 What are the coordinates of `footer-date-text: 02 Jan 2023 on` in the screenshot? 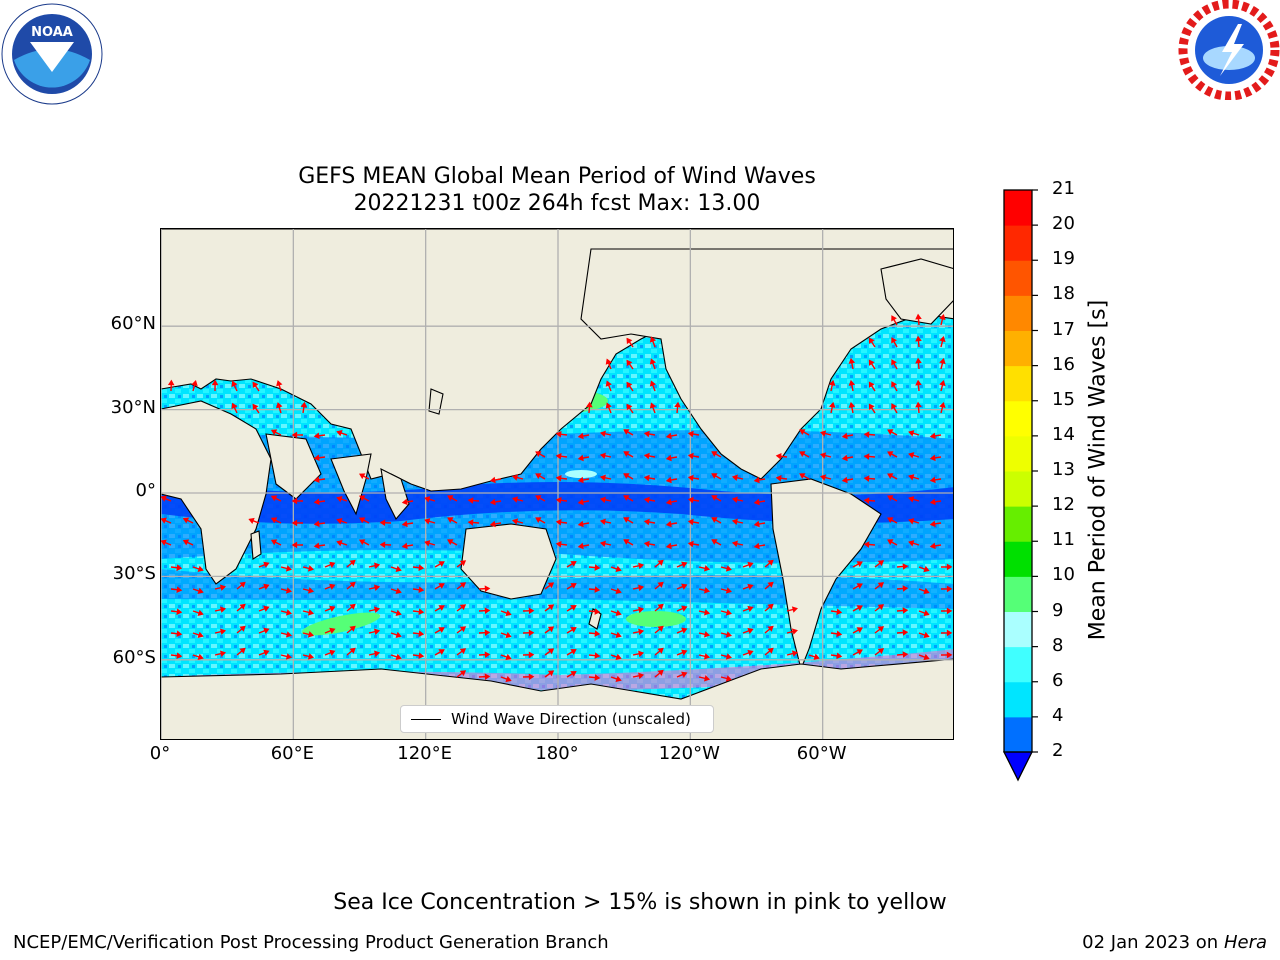 It's located at (1153, 942).